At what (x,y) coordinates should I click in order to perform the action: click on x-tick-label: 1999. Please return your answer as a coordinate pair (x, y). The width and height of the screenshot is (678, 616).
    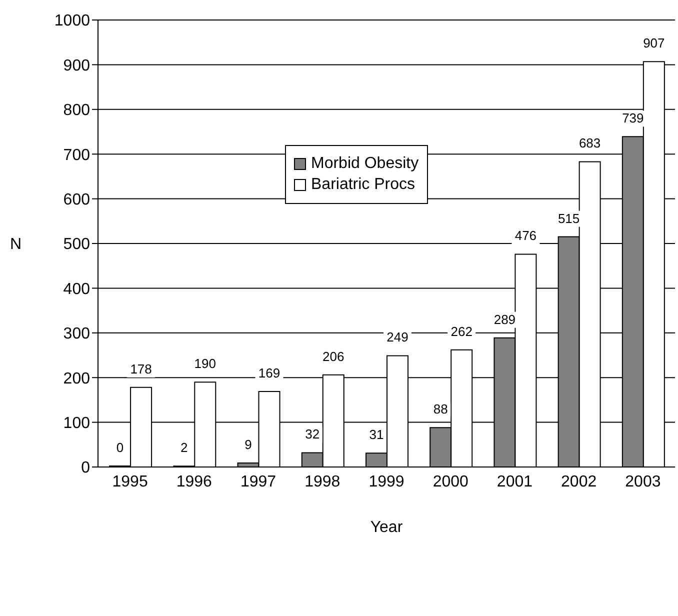
    Looking at the image, I should click on (386, 481).